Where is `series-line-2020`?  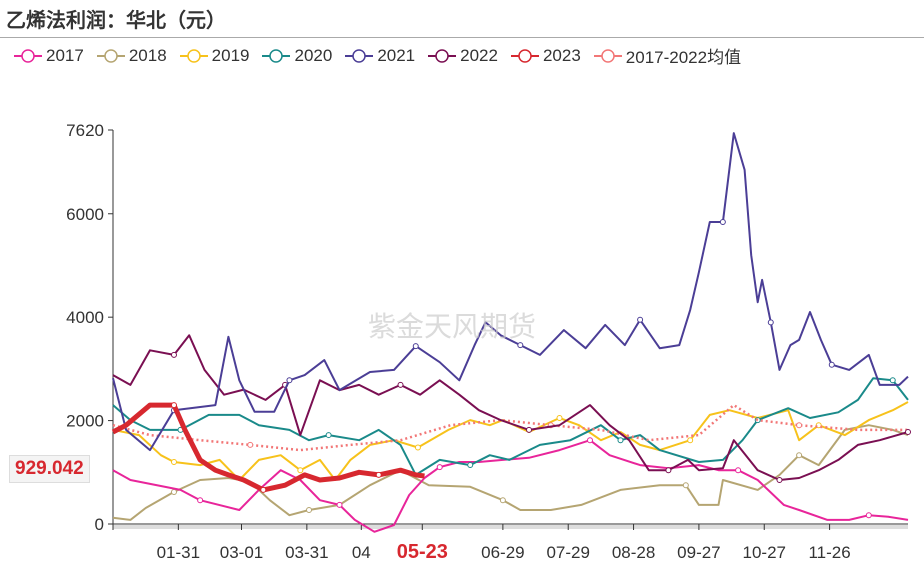 series-line-2020 is located at coordinates (510, 426).